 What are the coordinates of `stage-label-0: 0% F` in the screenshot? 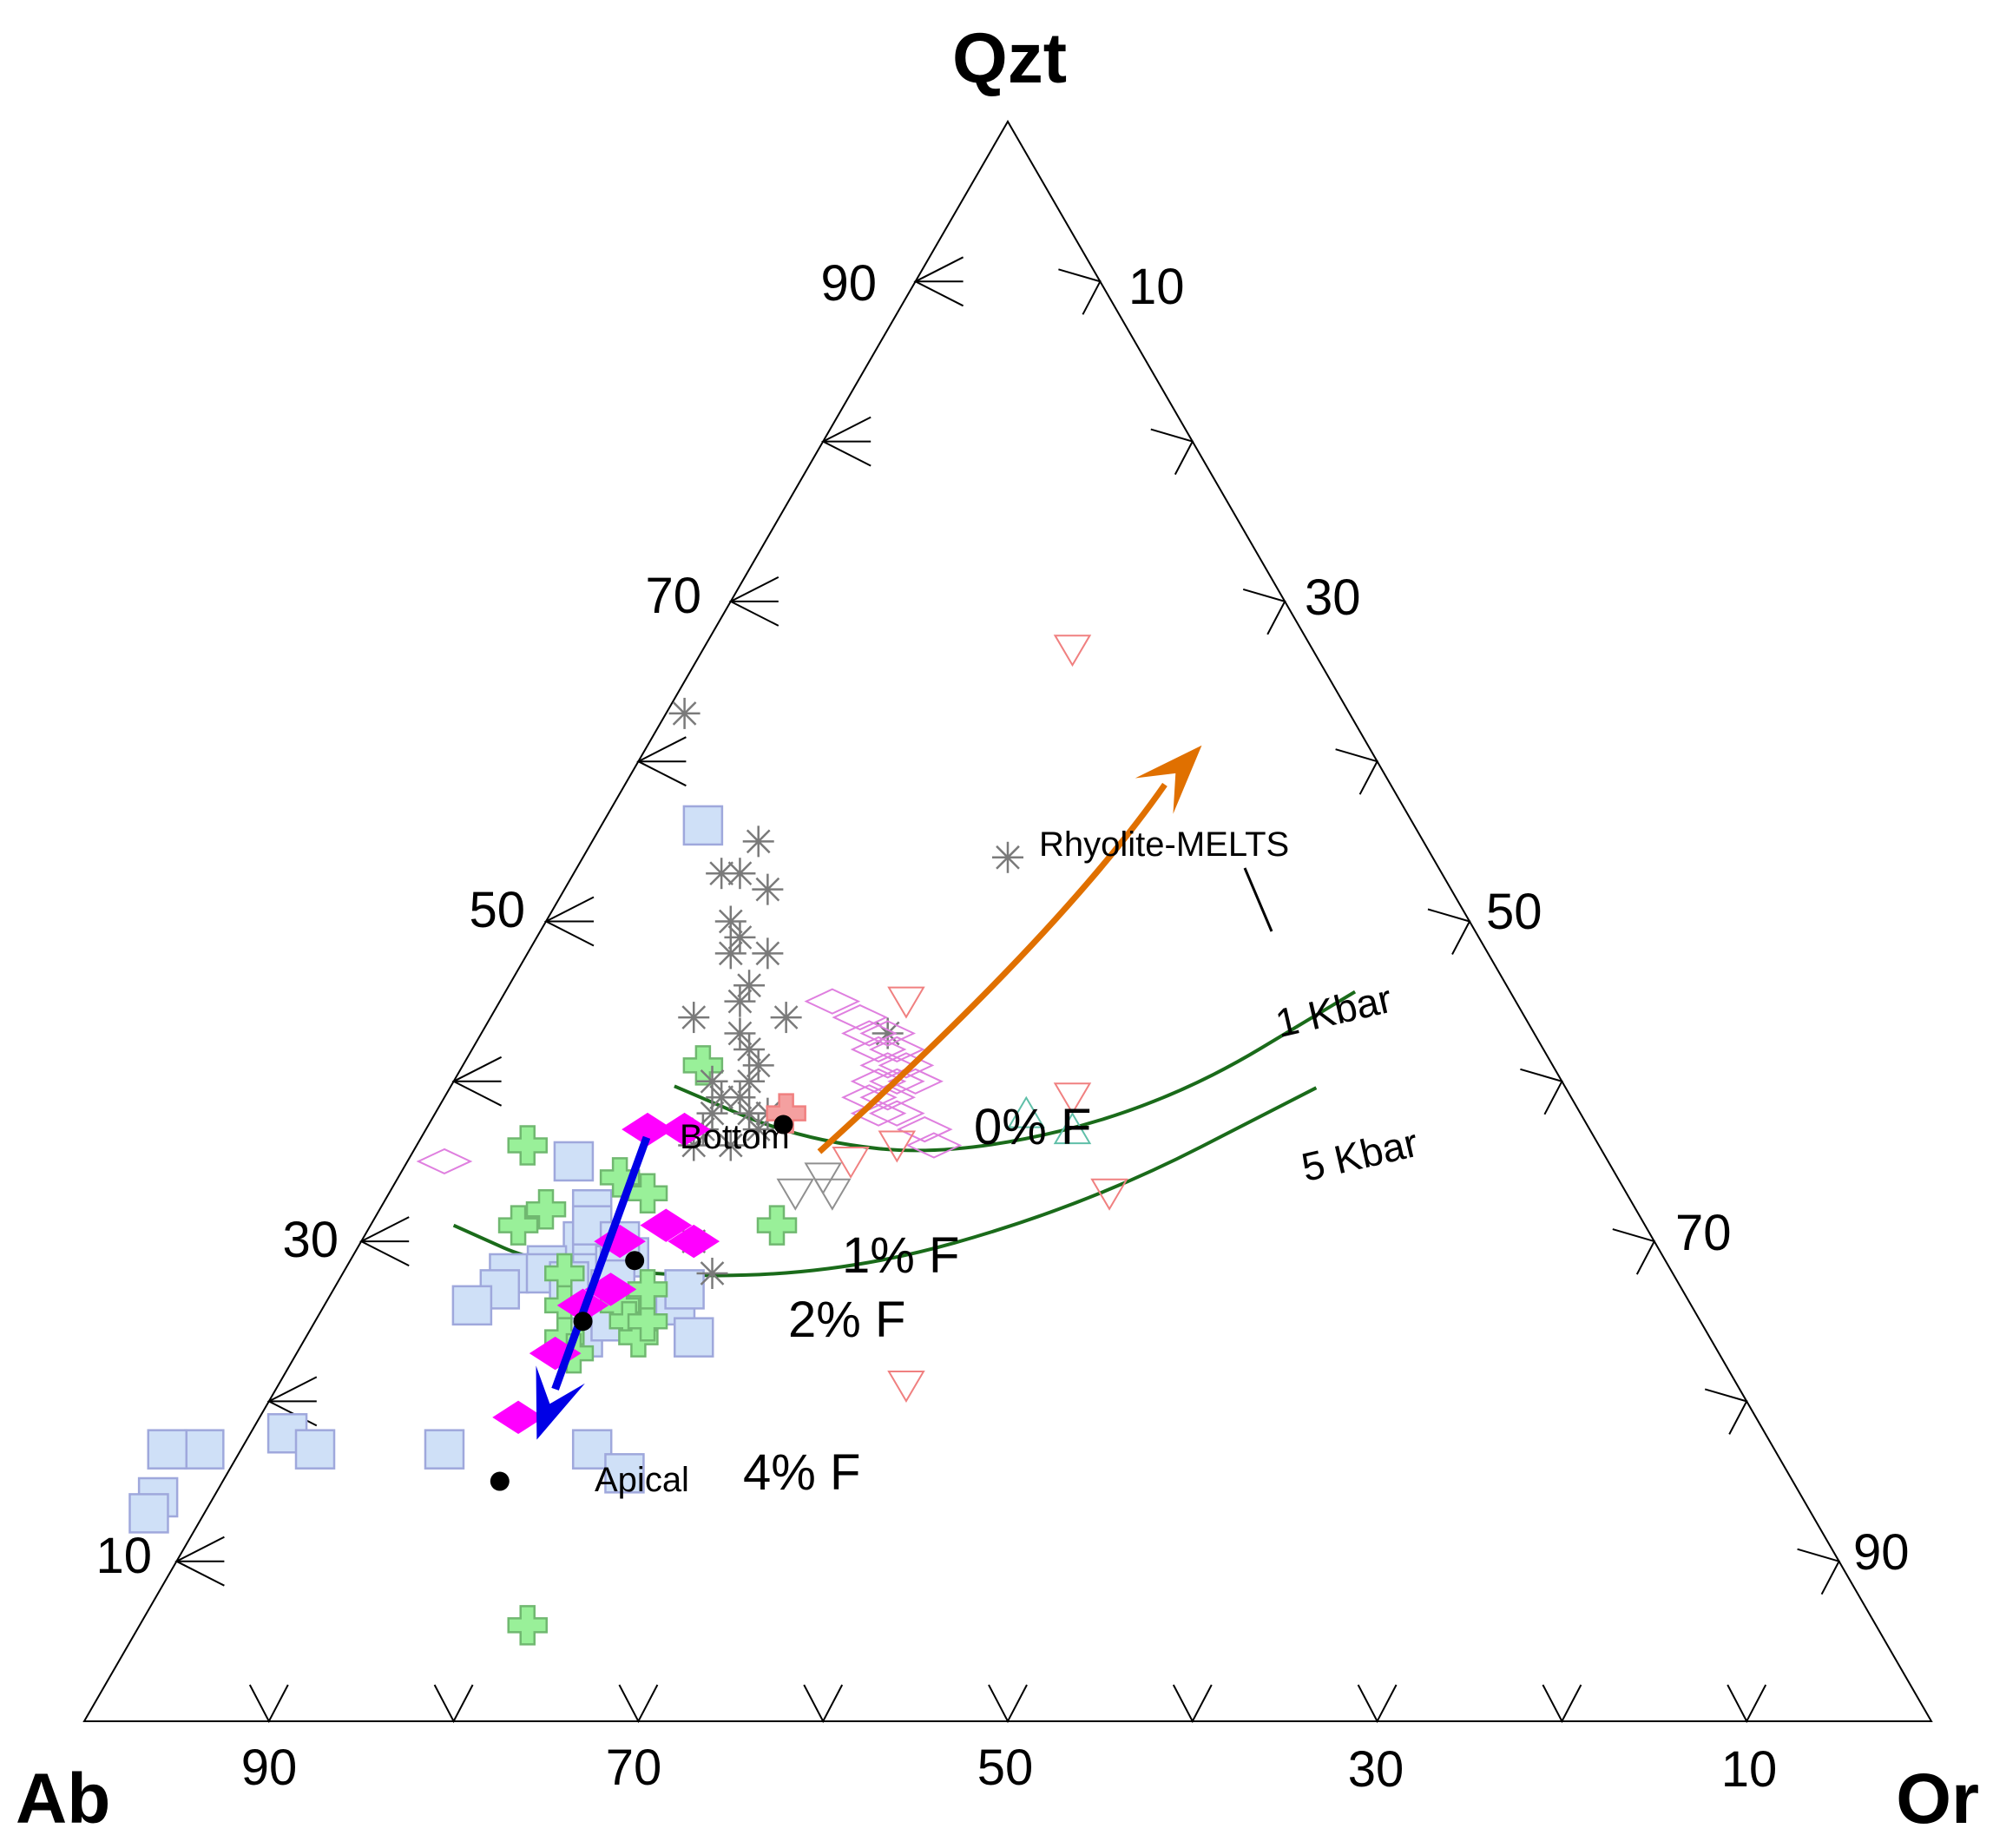 It's located at (1032, 1127).